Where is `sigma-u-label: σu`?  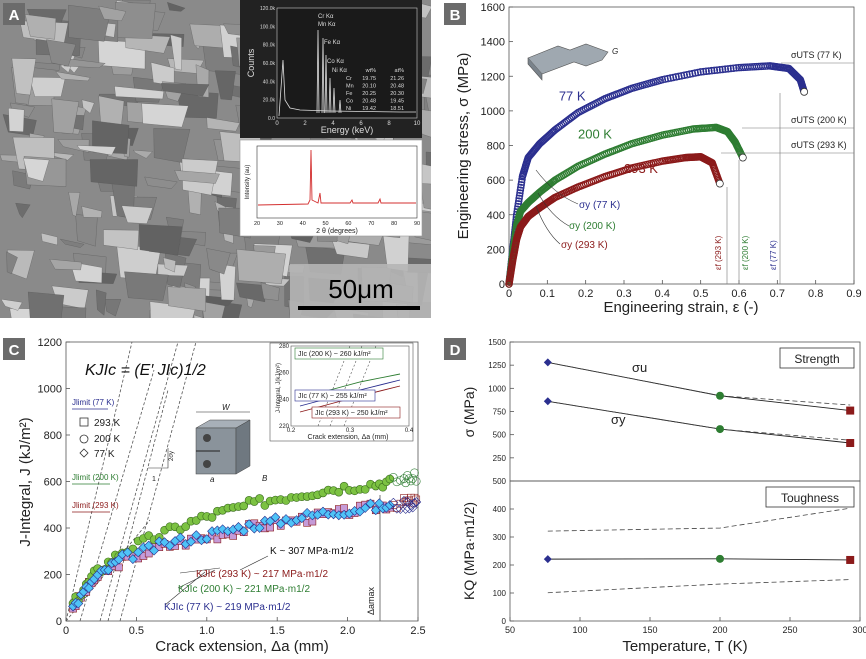 sigma-u-label: σu is located at coordinates (639, 367).